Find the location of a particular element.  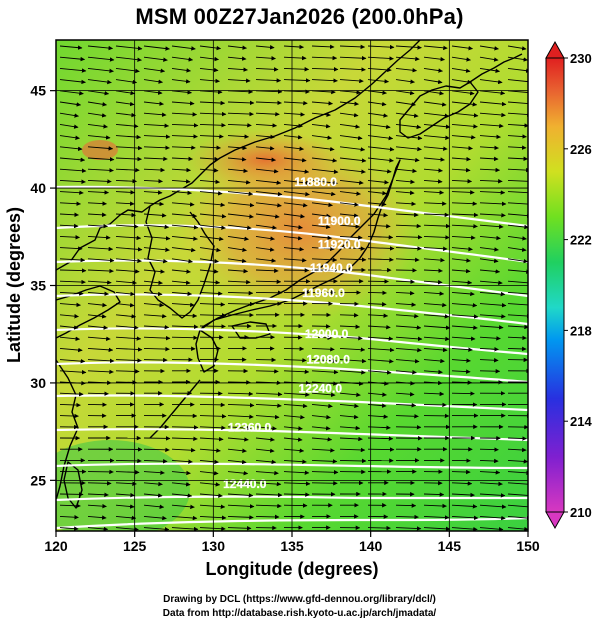

hokkaido-coast is located at coordinates (439, 110).